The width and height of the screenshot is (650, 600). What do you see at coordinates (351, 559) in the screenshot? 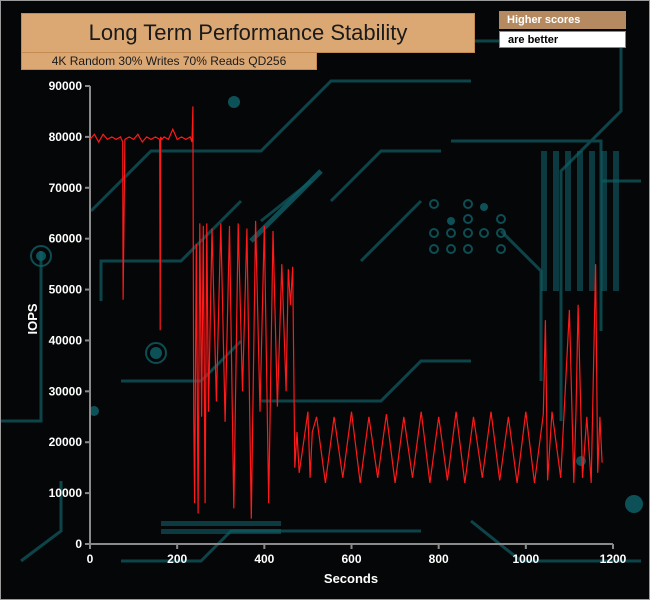
I see `x-tick-label: 600` at bounding box center [351, 559].